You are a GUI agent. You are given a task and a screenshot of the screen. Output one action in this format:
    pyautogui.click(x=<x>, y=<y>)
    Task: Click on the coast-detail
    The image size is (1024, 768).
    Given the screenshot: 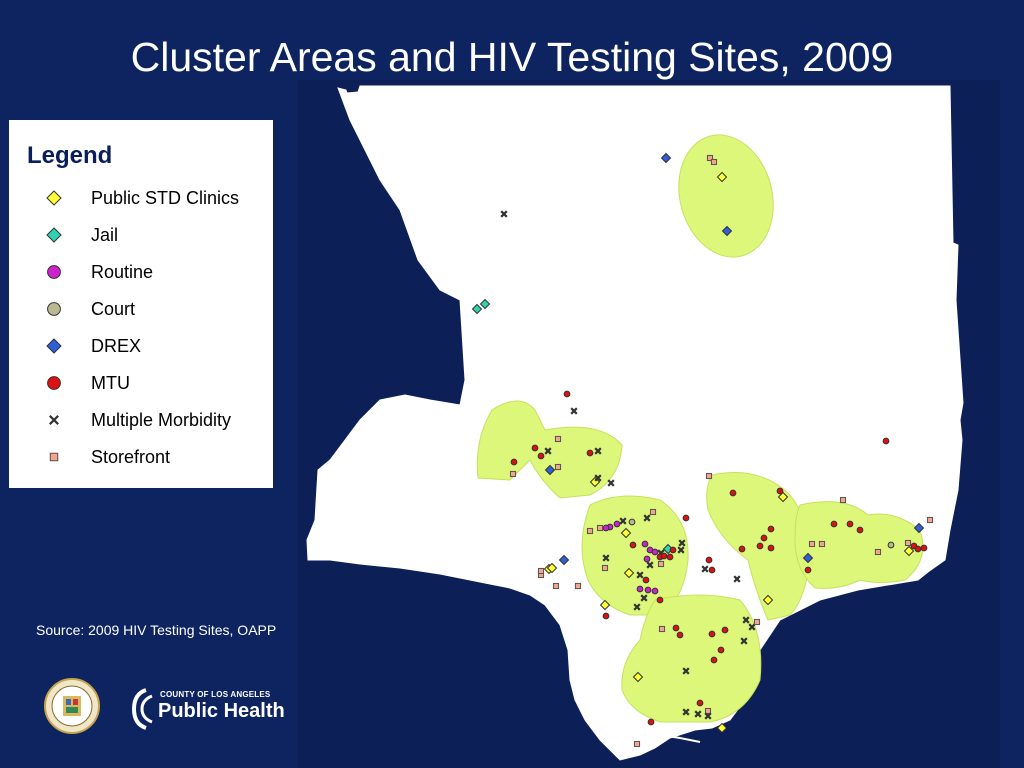 What is the action you would take?
    pyautogui.click(x=660, y=738)
    